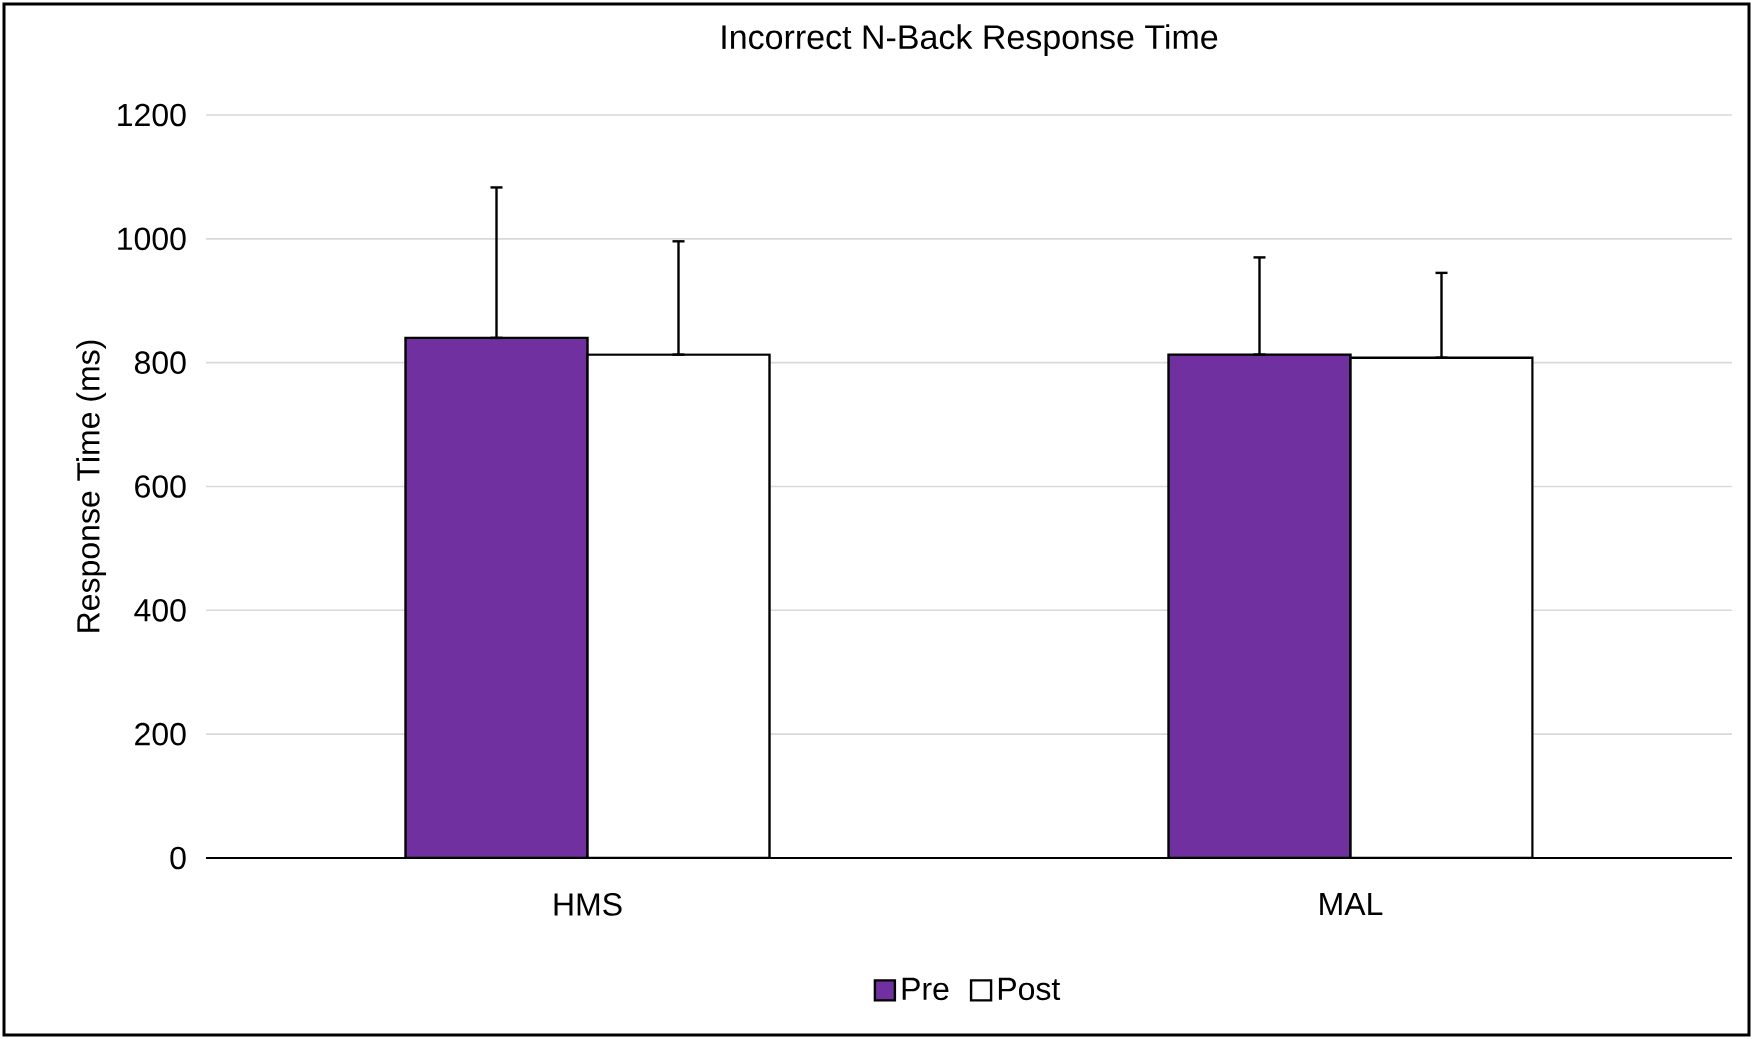 The image size is (1753, 1039). I want to click on y-tick-label: 0, so click(178, 858).